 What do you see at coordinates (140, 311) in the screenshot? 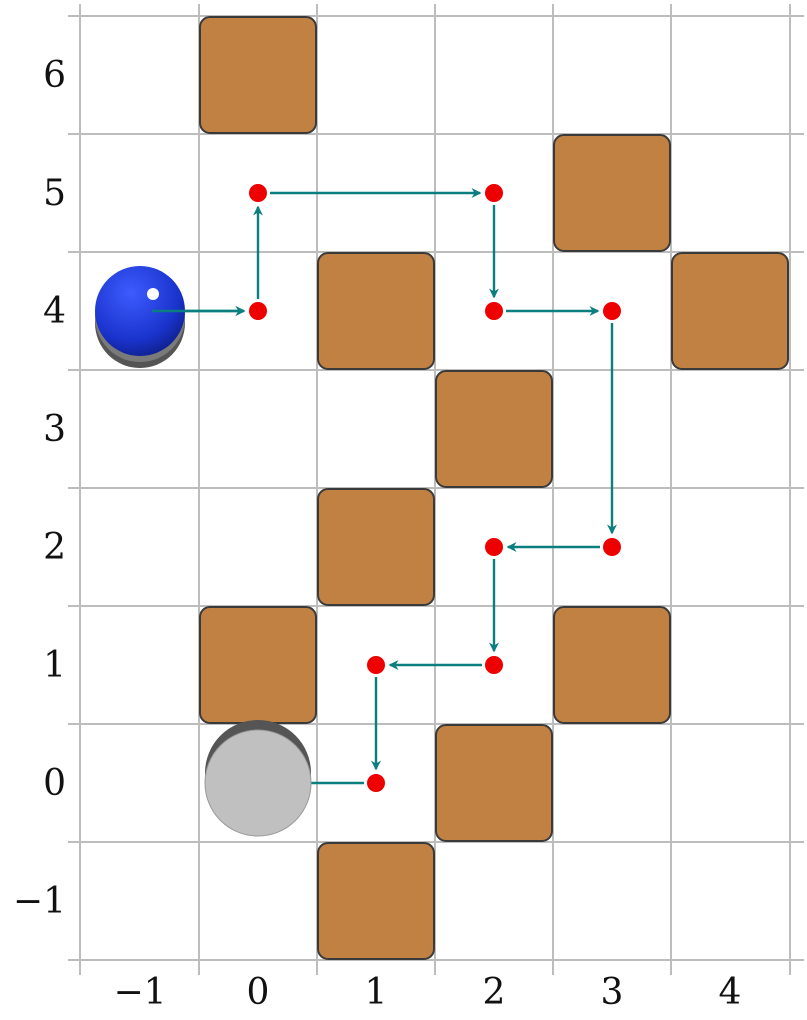
I see `ball-body` at bounding box center [140, 311].